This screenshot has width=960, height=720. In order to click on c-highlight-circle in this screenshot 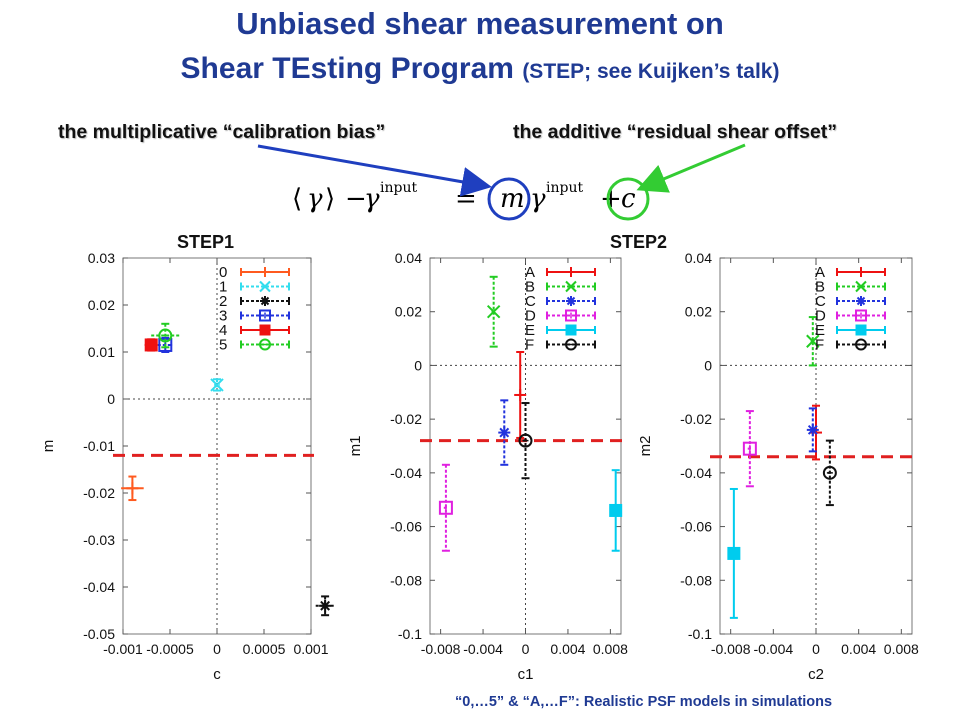, I will do `click(628, 199)`.